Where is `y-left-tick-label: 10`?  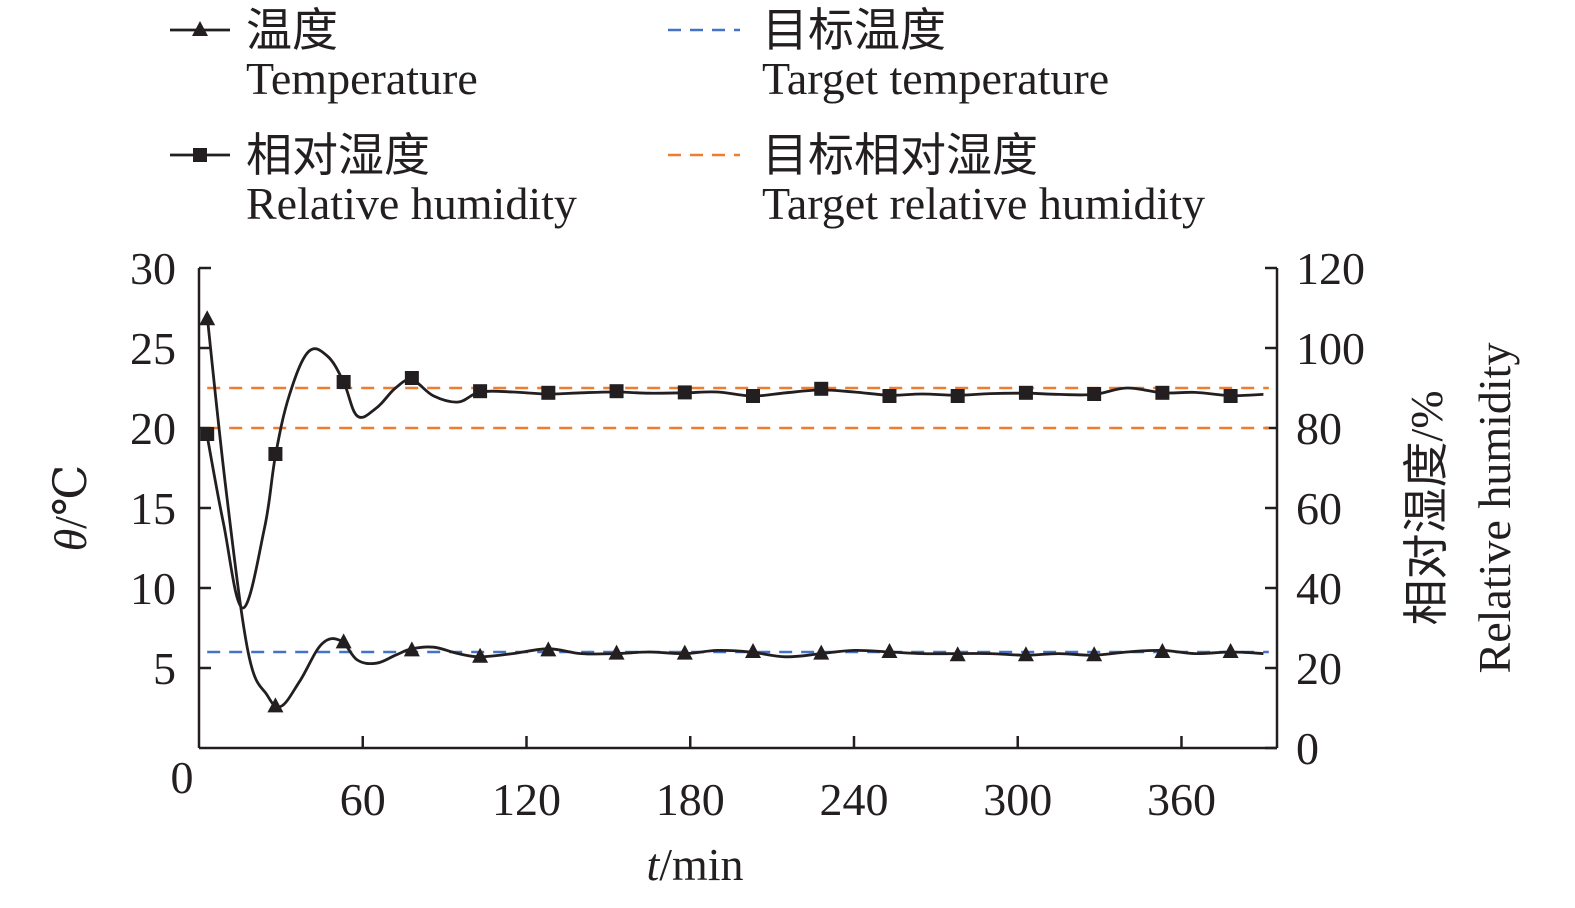
y-left-tick-label: 10 is located at coordinates (153, 588).